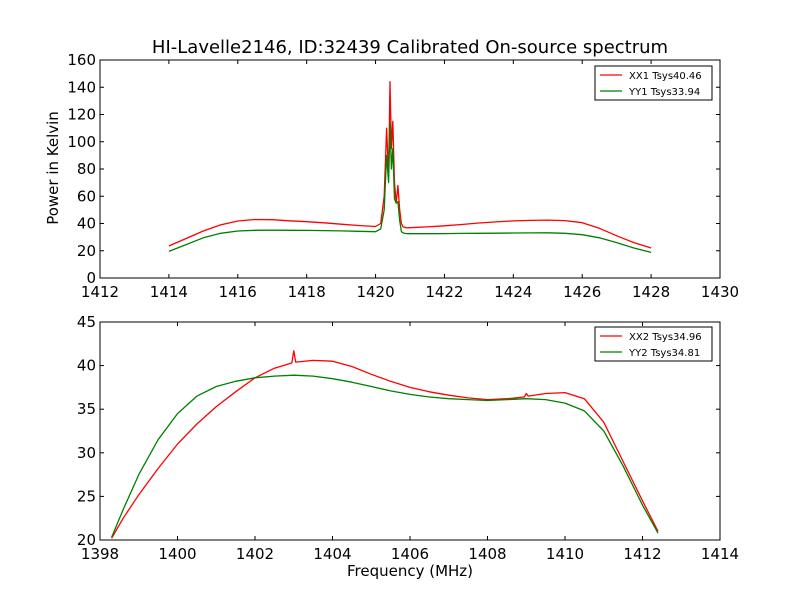 This screenshot has height=600, width=800. What do you see at coordinates (720, 292) in the screenshot?
I see `x-tick-label: 1430` at bounding box center [720, 292].